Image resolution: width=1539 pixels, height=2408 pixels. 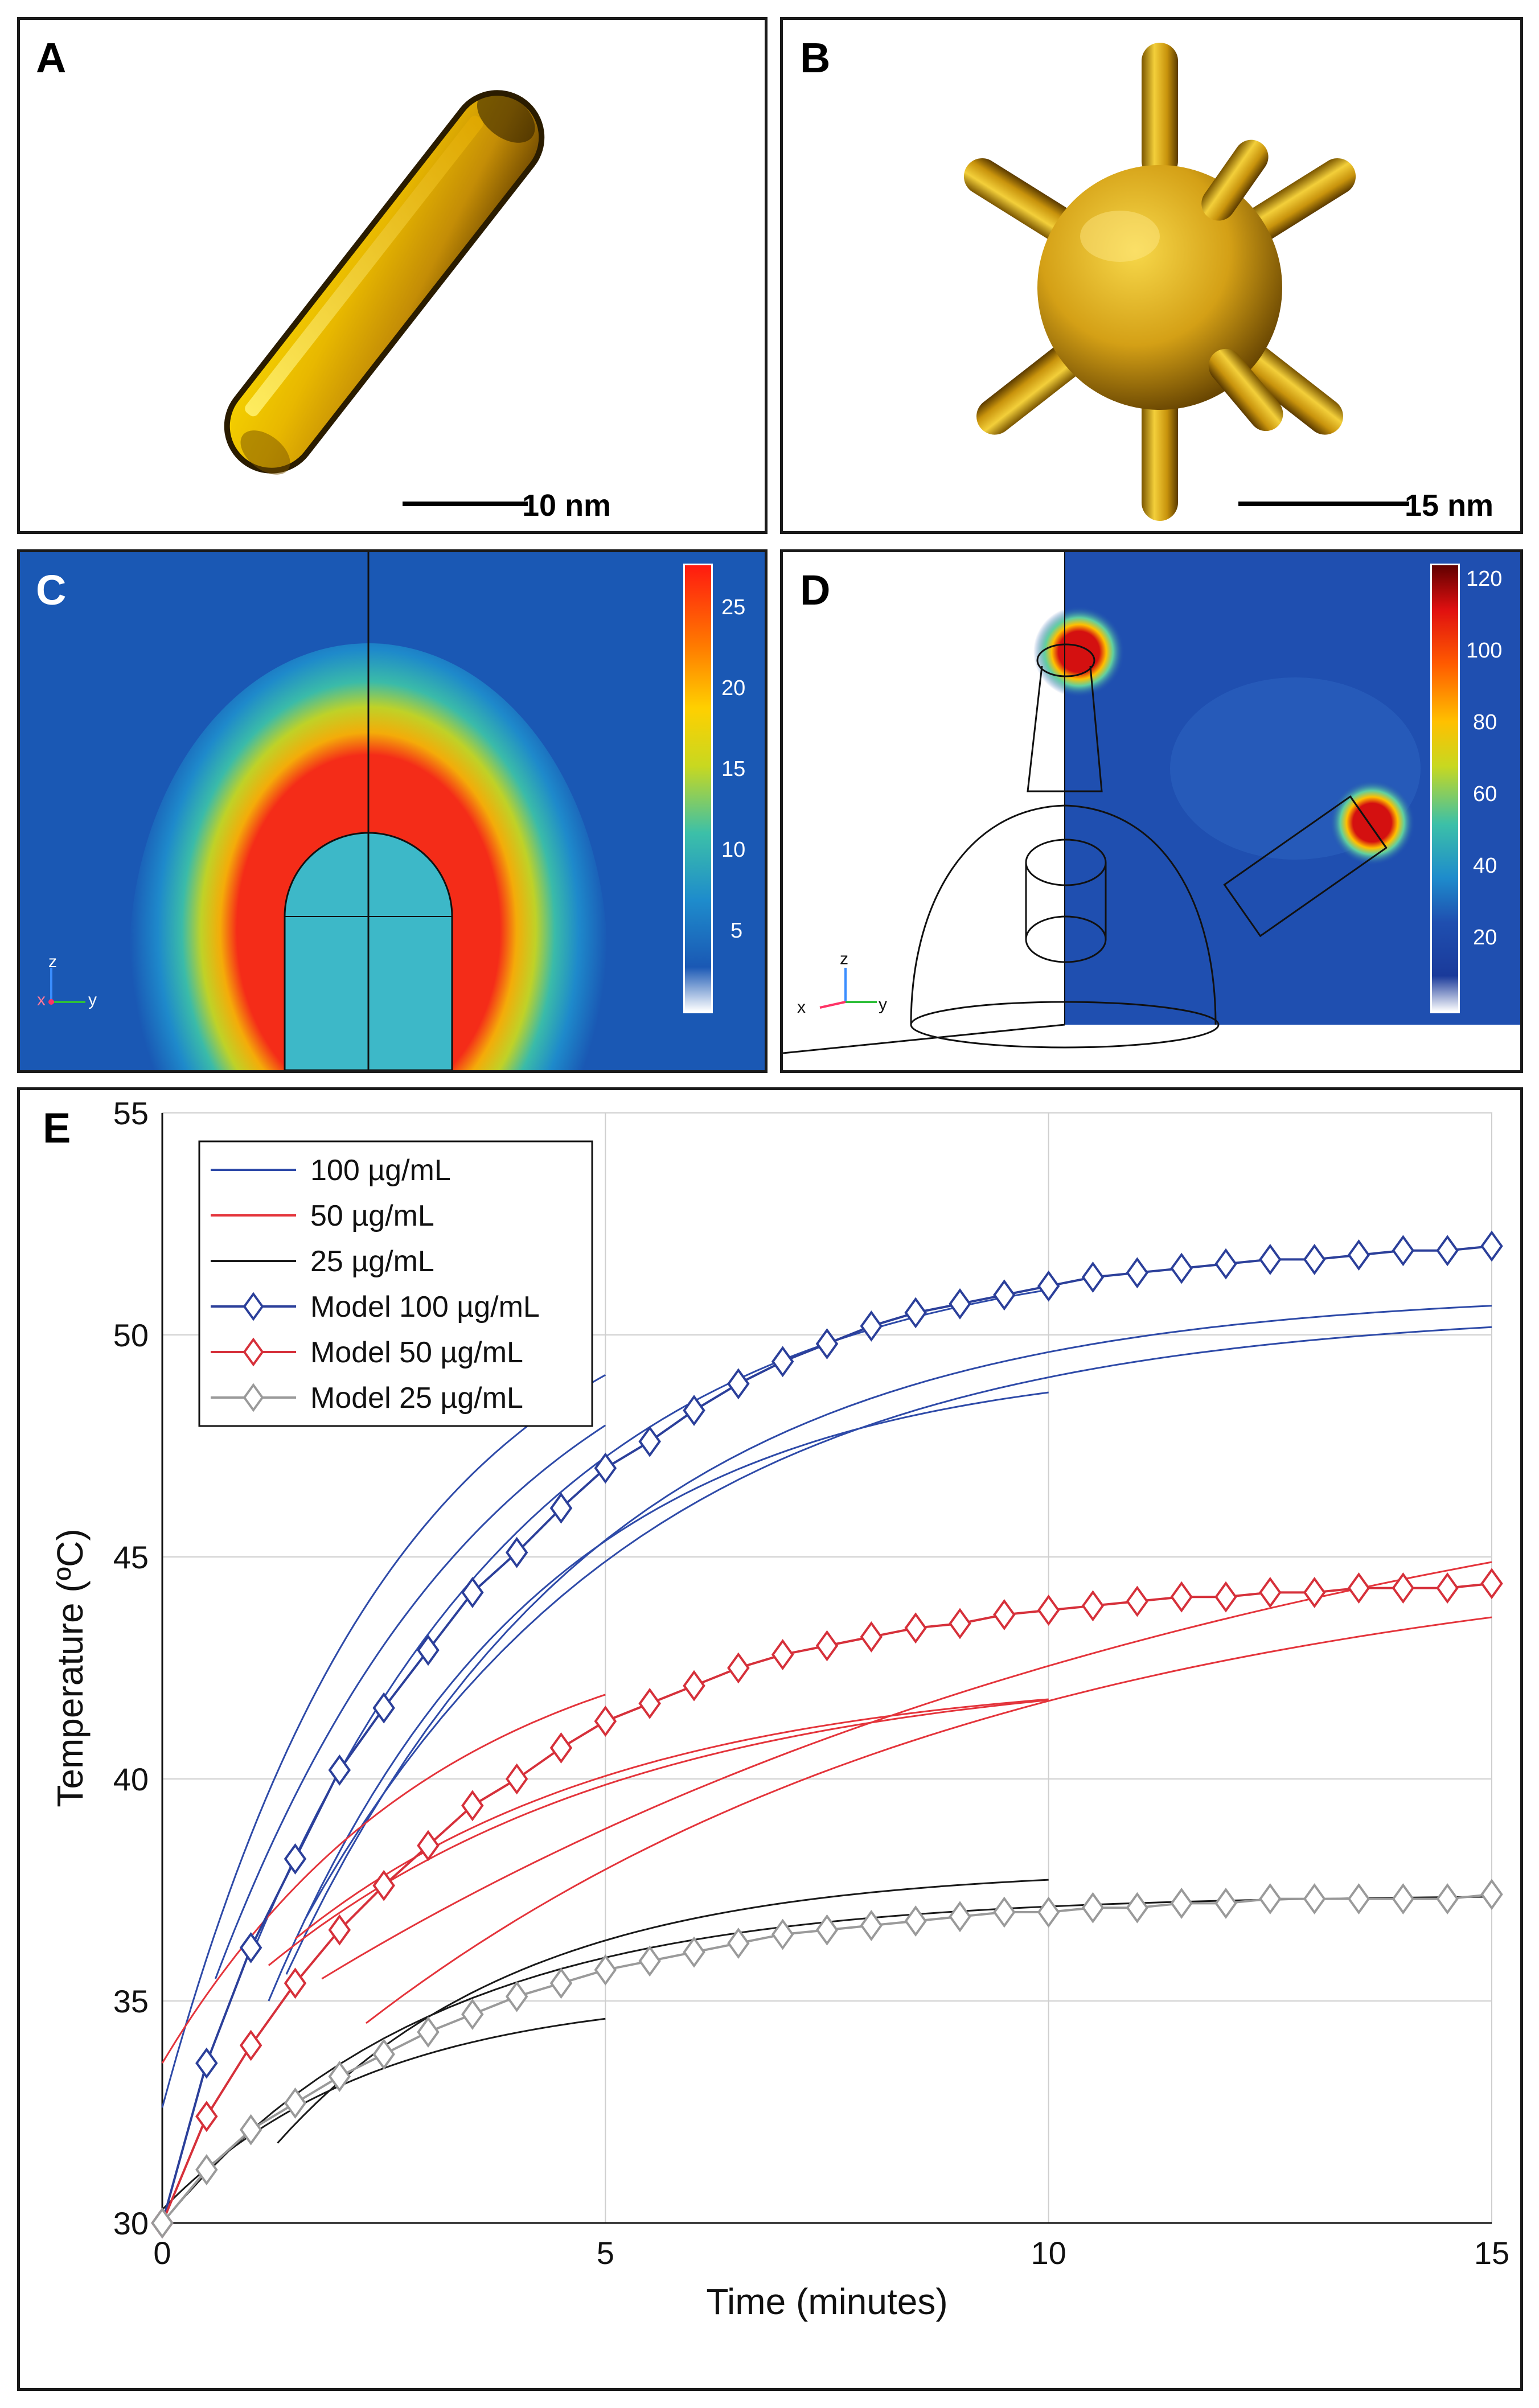 What do you see at coordinates (1484, 579) in the screenshot?
I see `colorbar-d-tick-120: 120` at bounding box center [1484, 579].